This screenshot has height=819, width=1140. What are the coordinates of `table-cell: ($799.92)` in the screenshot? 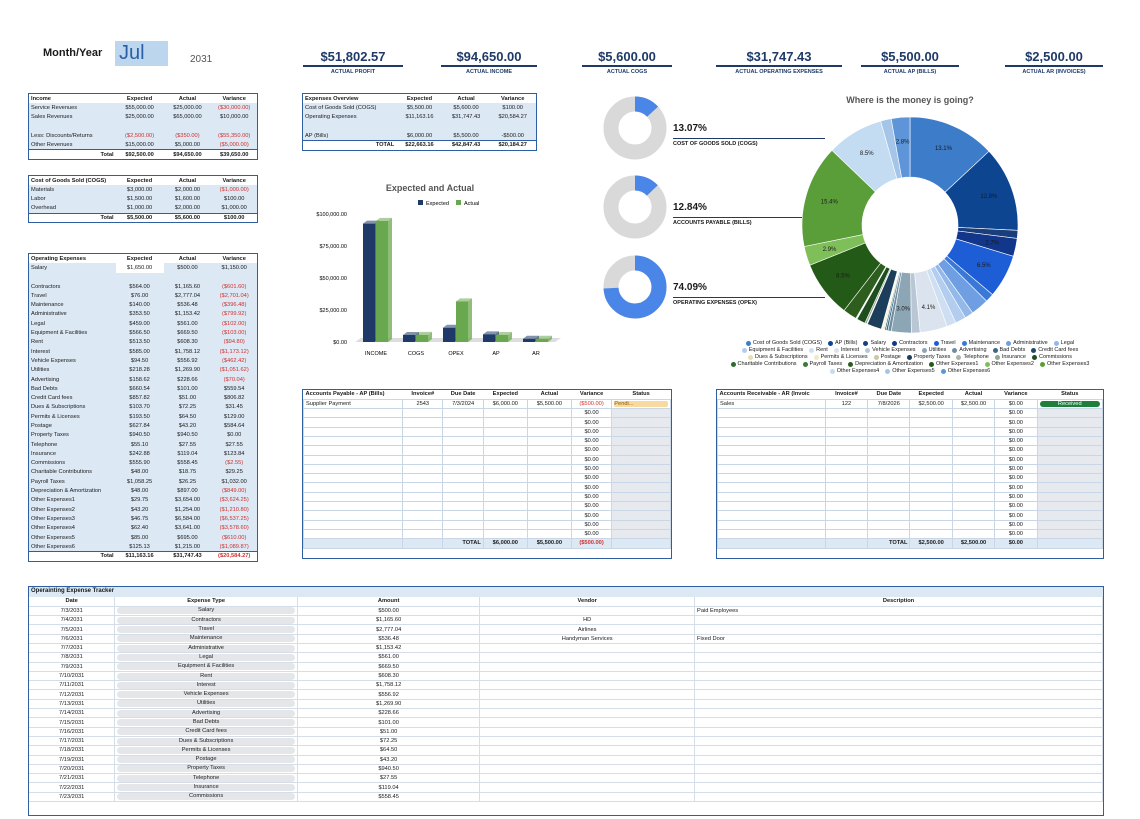 It's located at (234, 314).